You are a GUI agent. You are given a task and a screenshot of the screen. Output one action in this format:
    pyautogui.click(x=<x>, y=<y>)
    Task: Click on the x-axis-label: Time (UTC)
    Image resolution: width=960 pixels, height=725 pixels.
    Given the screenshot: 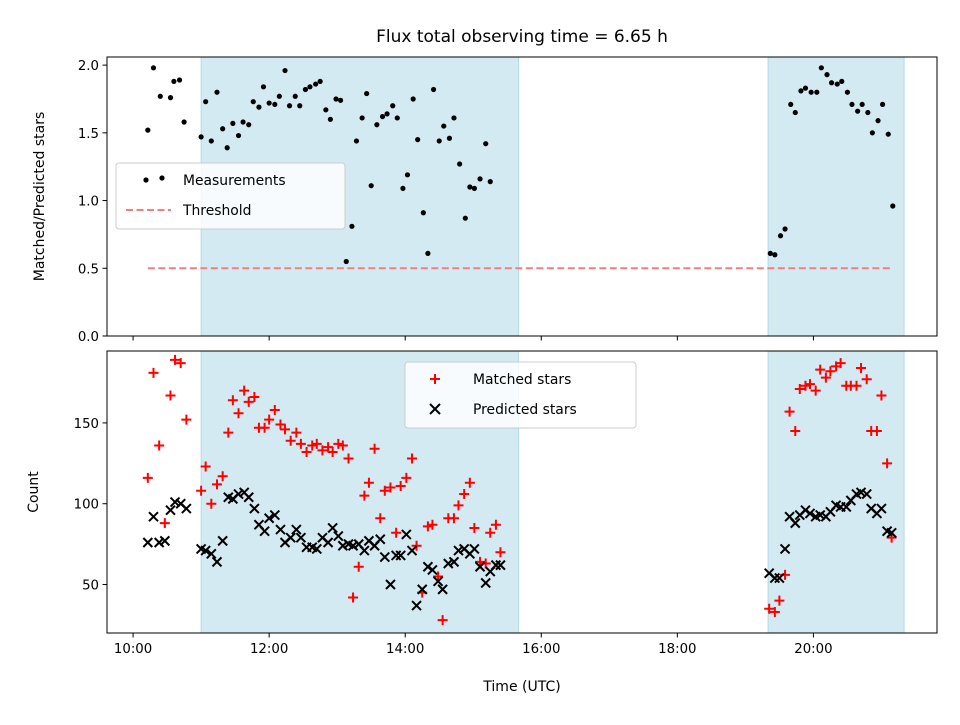 What is the action you would take?
    pyautogui.click(x=521, y=687)
    